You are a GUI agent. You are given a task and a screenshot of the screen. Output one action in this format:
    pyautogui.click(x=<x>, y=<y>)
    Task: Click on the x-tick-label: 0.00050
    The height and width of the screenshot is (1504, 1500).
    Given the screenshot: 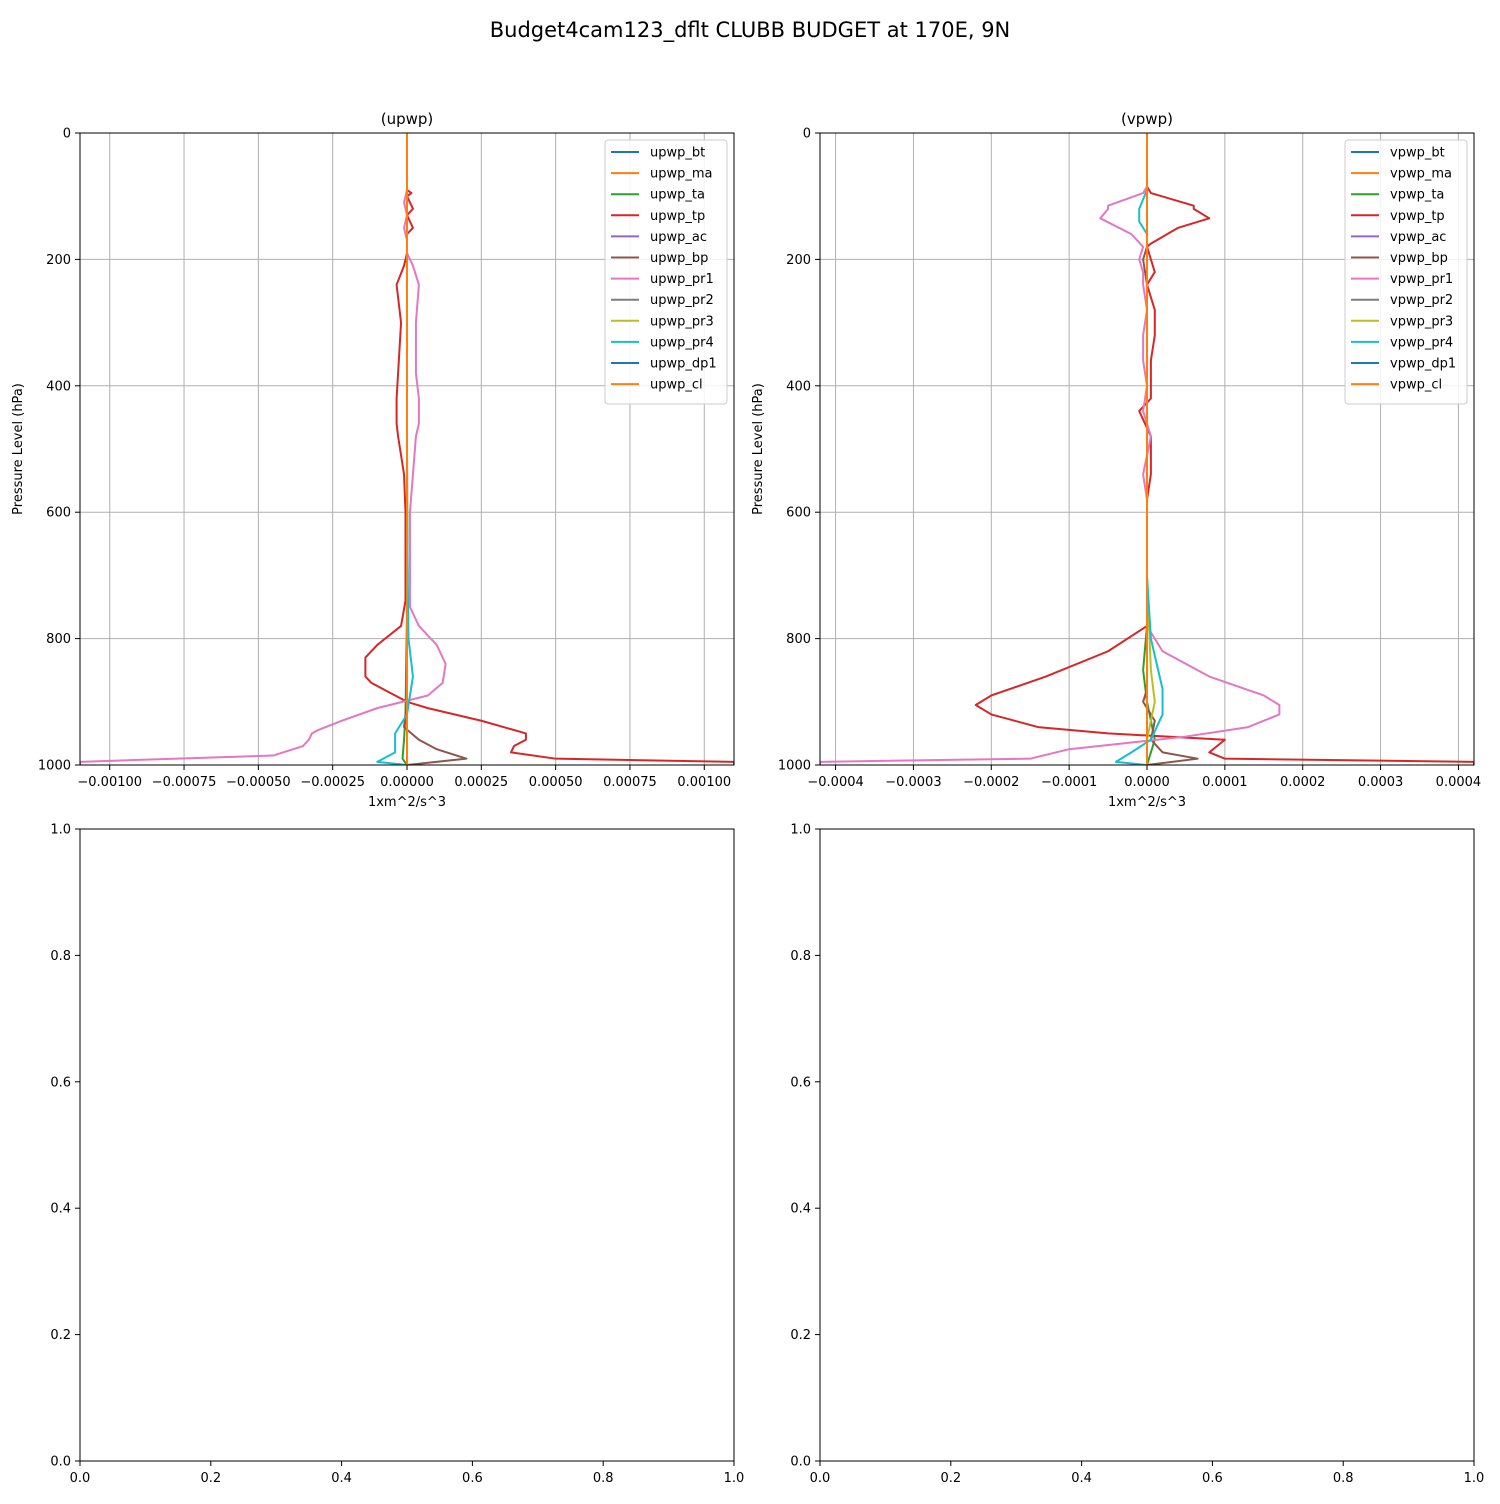 What is the action you would take?
    pyautogui.click(x=556, y=782)
    